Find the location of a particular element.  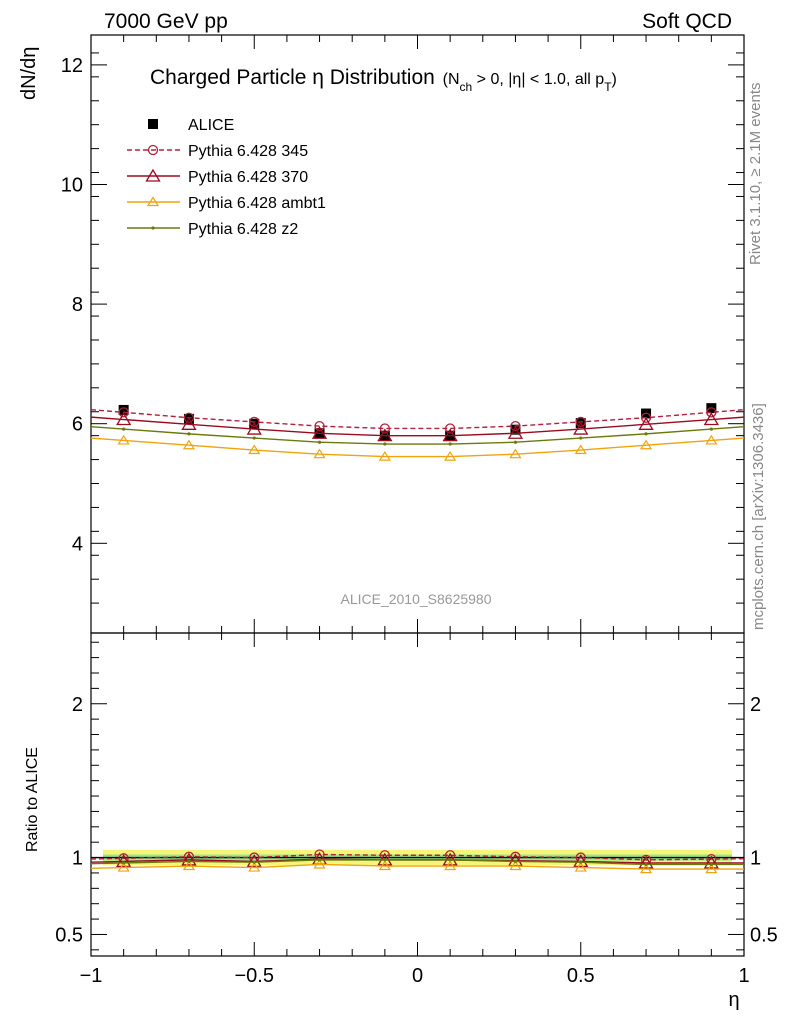

title-qualifier-sub1: ch is located at coordinates (466, 87).